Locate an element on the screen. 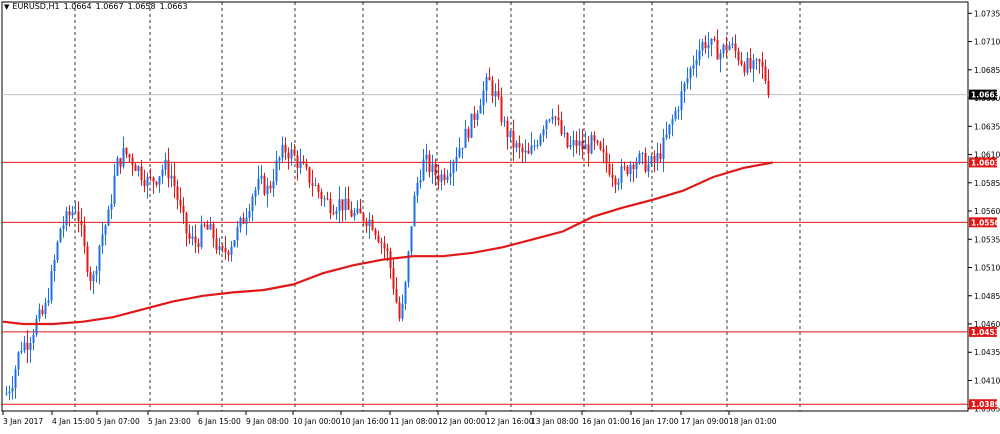  x-tick-label: 18 Jan 01:00 is located at coordinates (753, 421).